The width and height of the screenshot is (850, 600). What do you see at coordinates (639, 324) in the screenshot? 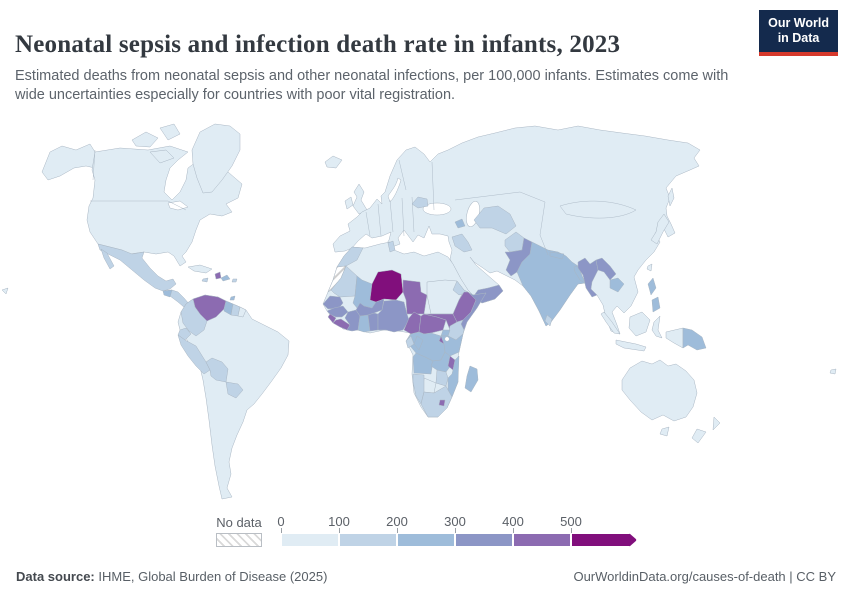
I see `country-borneo` at bounding box center [639, 324].